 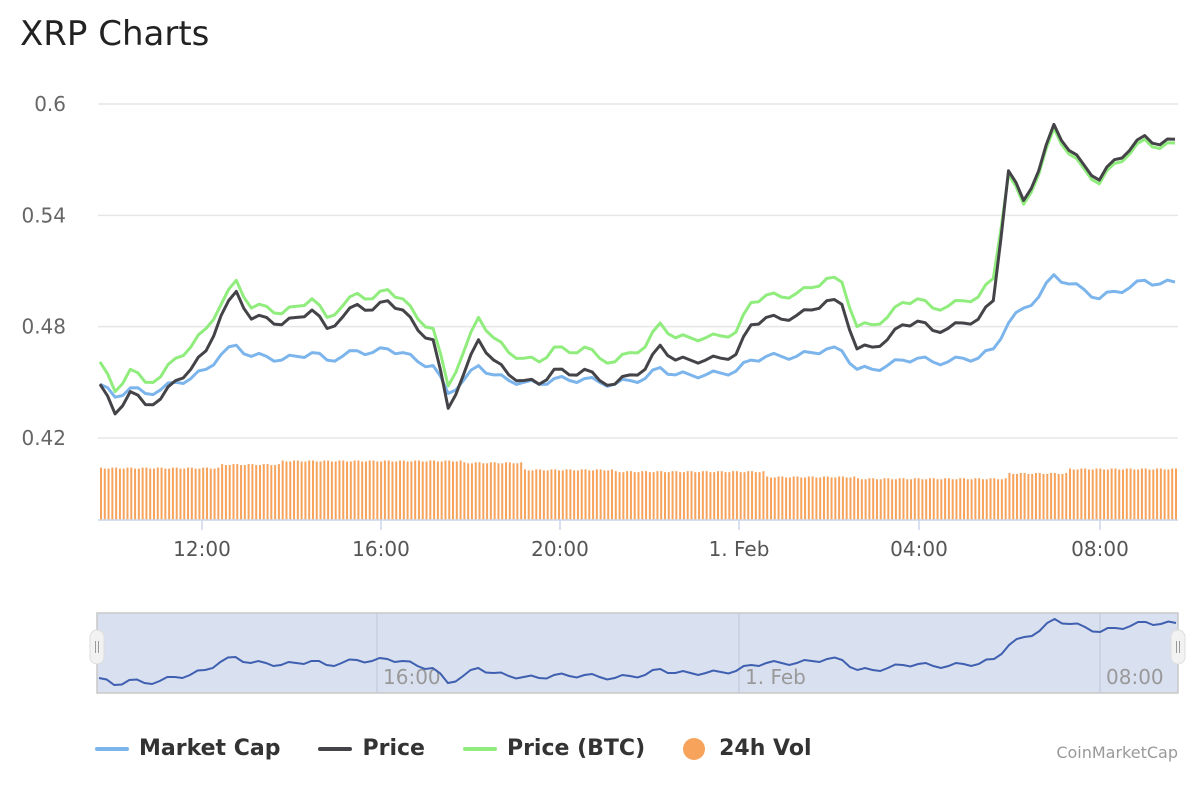 I want to click on legend-swatch, so click(x=335, y=748).